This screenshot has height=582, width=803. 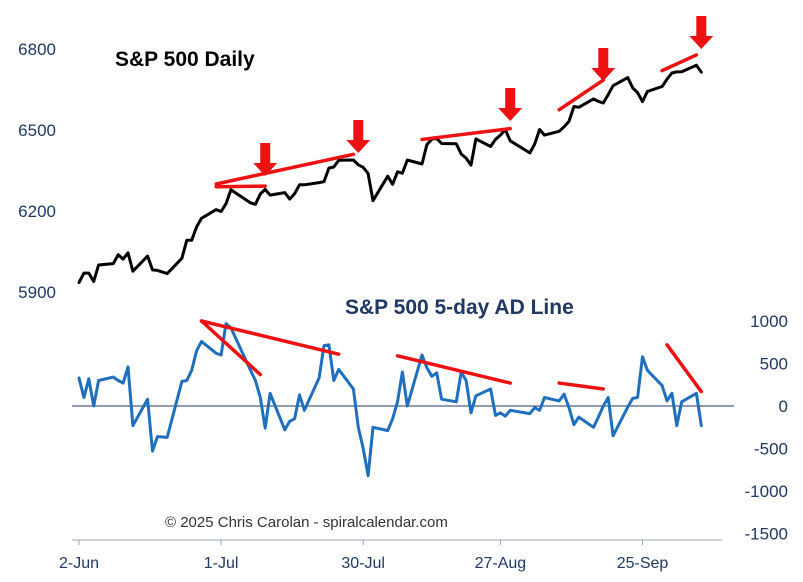 I want to click on left-y-tick-label: 6200, so click(x=37, y=211).